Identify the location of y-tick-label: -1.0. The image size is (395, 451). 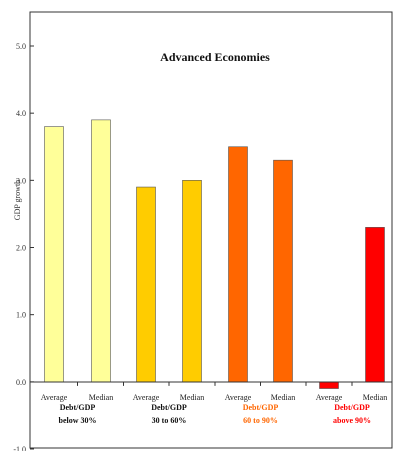
(19, 448).